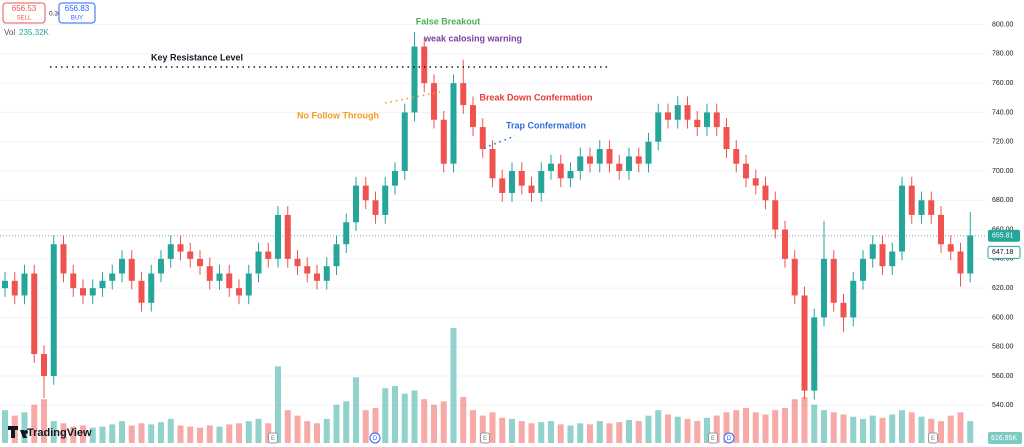 The width and height of the screenshot is (1024, 447). Describe the element at coordinates (546, 125) in the screenshot. I see `annotation: Trap Confermation` at that location.